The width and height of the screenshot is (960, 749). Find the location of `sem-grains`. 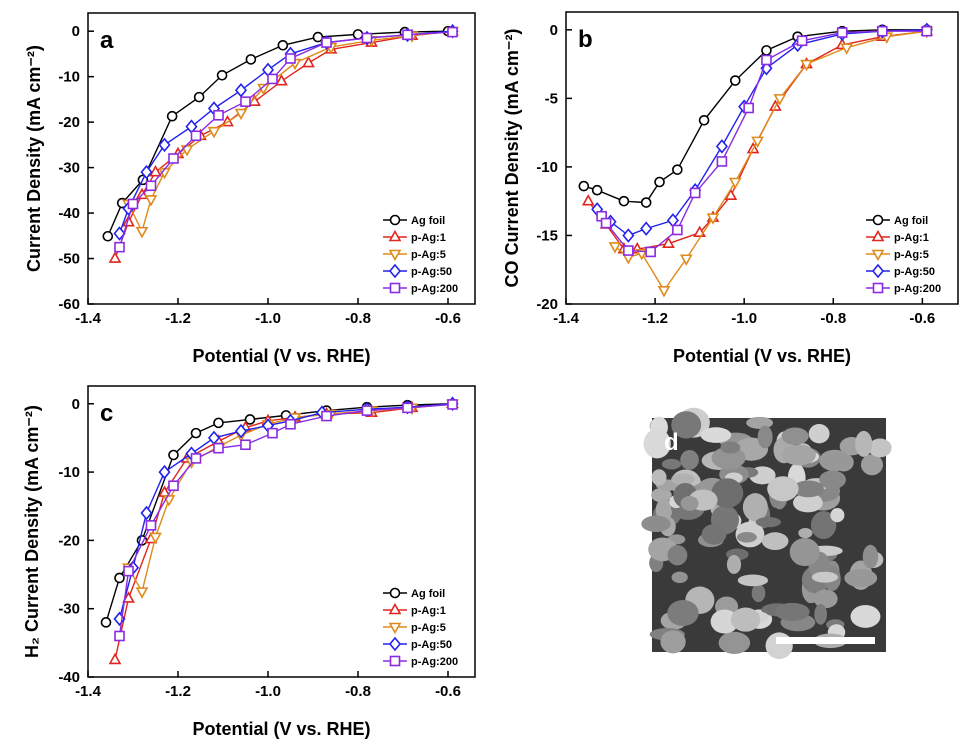

sem-grains is located at coordinates (766, 533).